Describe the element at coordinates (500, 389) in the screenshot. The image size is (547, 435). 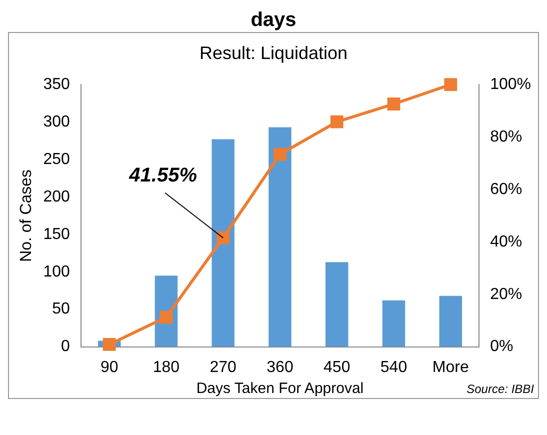
I see `source-note: Source: IBBI` at that location.